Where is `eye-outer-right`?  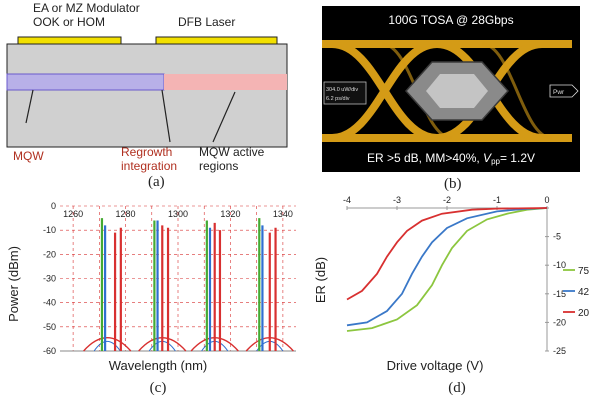 eye-outer-right is located at coordinates (517, 91).